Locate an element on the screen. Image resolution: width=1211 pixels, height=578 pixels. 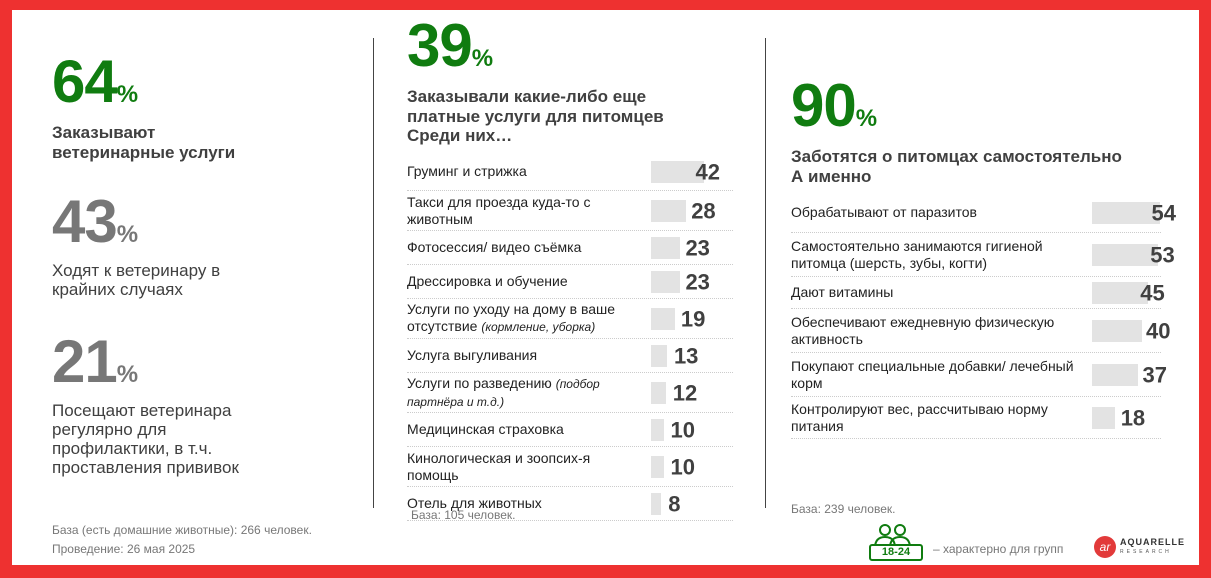
people-icon is located at coordinates (892, 536).